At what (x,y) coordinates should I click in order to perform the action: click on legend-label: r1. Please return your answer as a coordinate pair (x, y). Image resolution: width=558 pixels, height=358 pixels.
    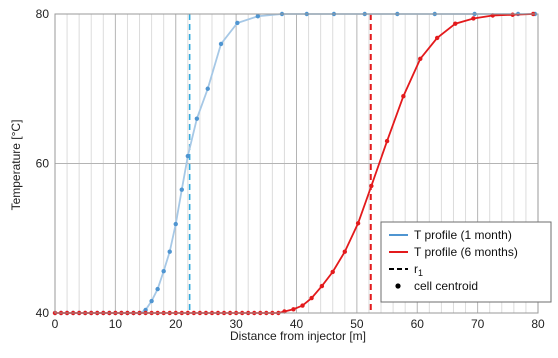
    Looking at the image, I should click on (418, 270).